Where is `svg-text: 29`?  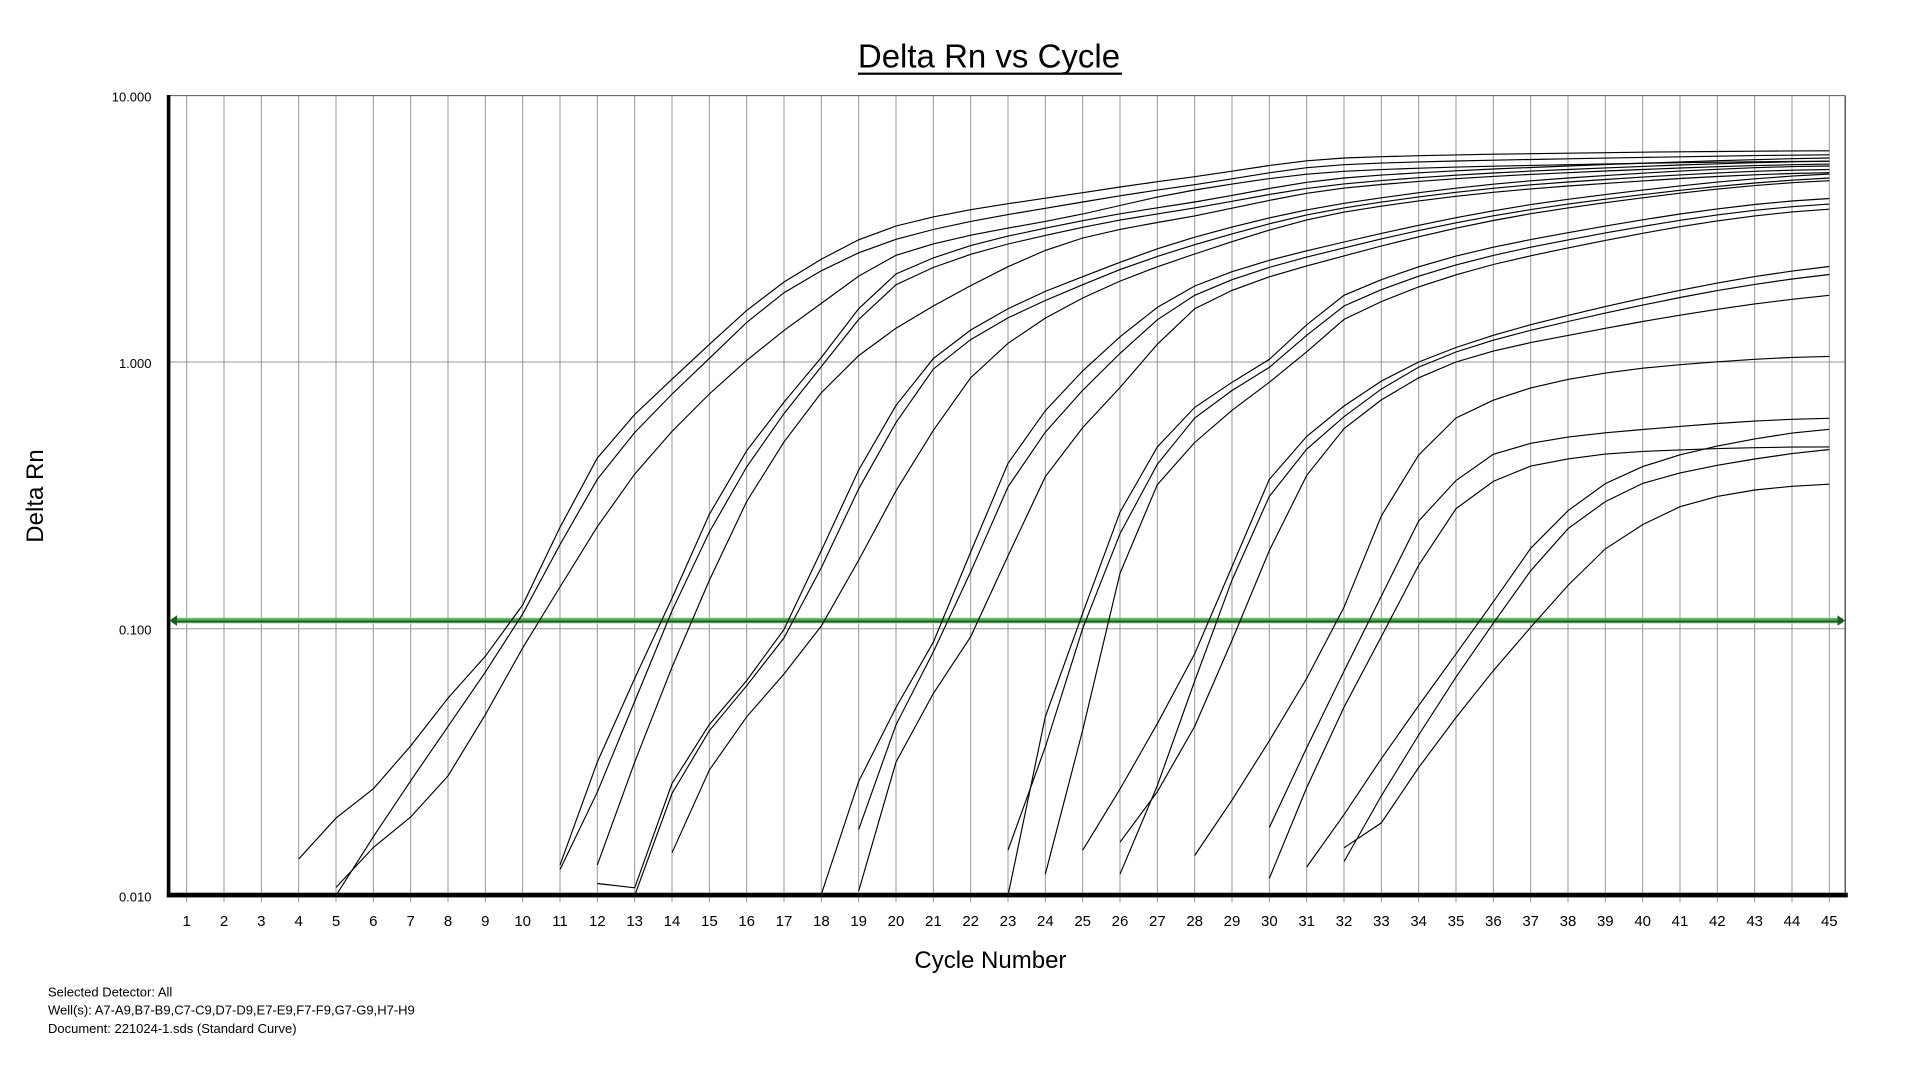
svg-text: 29 is located at coordinates (1232, 921).